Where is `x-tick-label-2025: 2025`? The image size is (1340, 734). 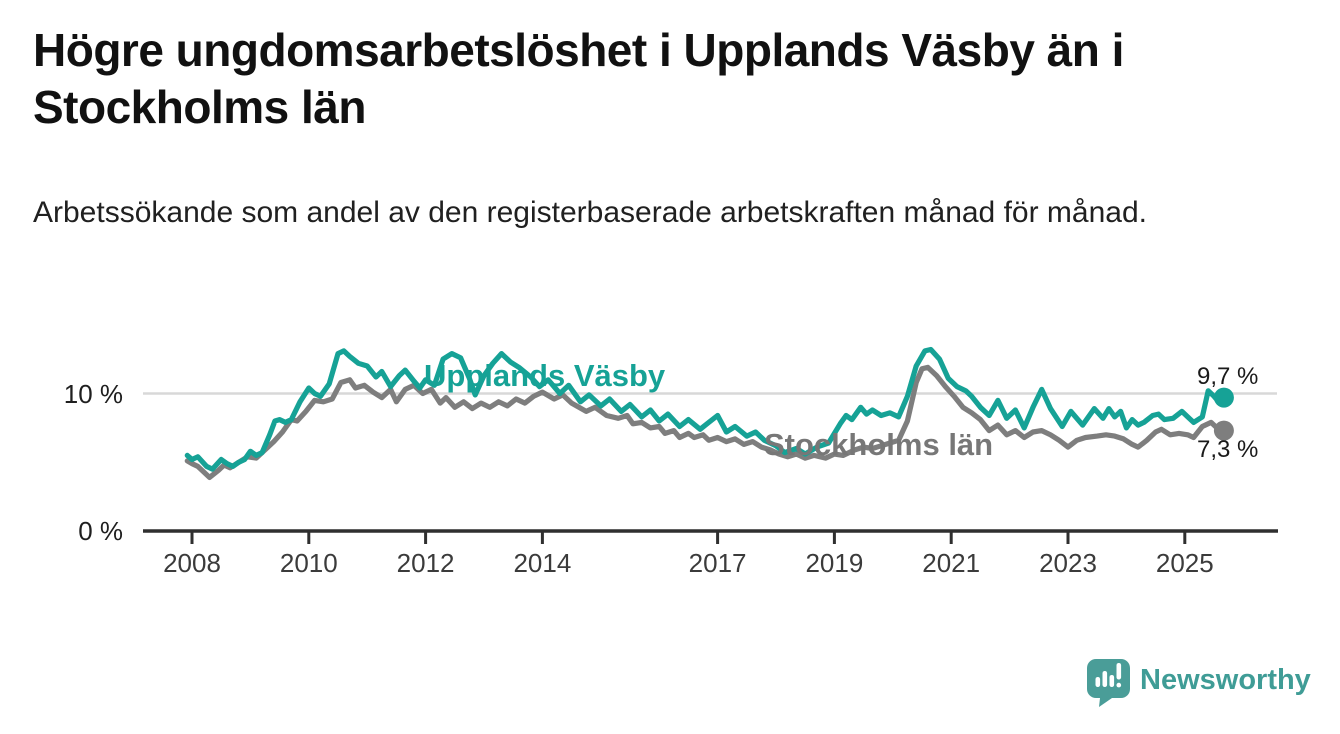 x-tick-label-2025: 2025 is located at coordinates (1185, 563).